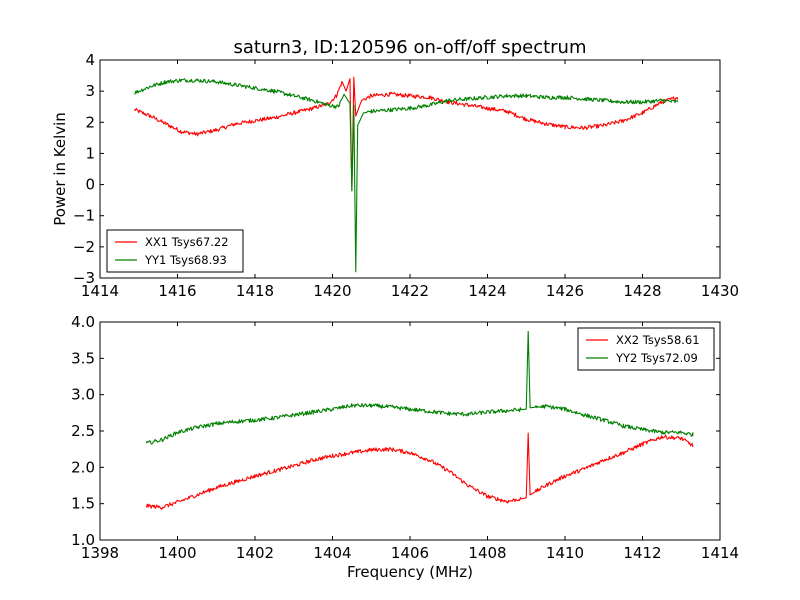  I want to click on x-tick-label: 1398, so click(100, 553).